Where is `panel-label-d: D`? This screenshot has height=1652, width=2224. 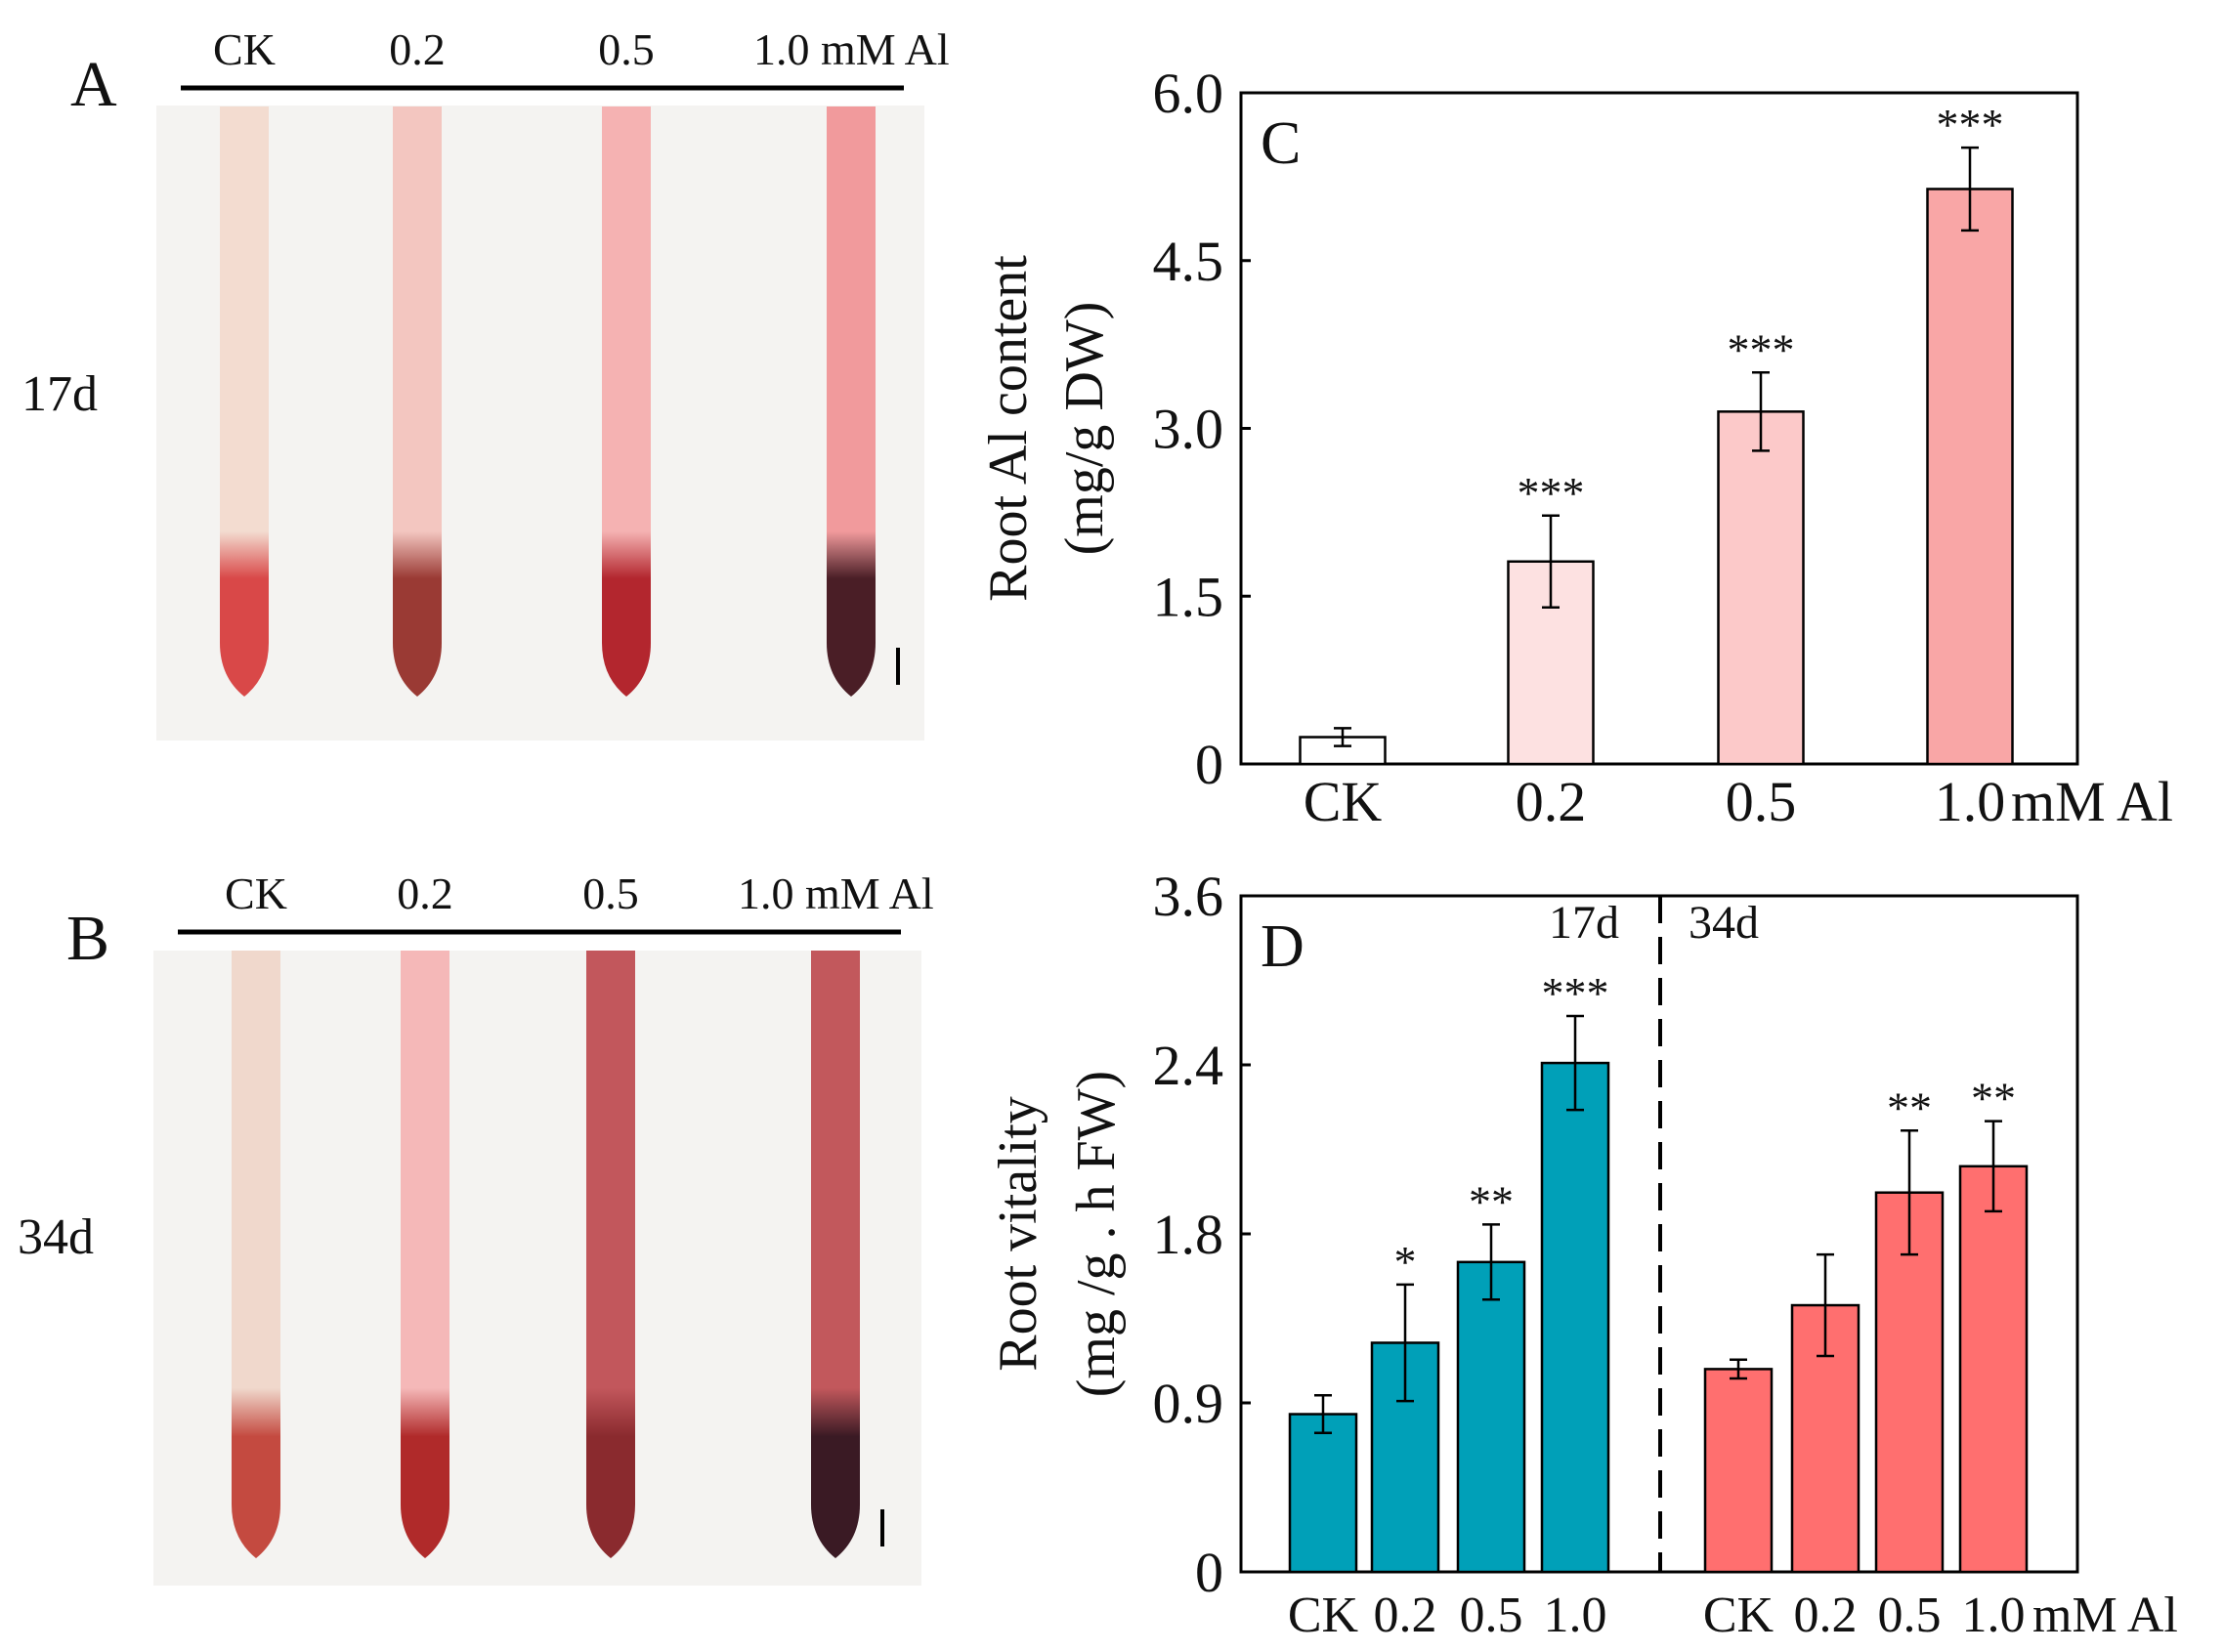
panel-label-d: D is located at coordinates (1283, 946).